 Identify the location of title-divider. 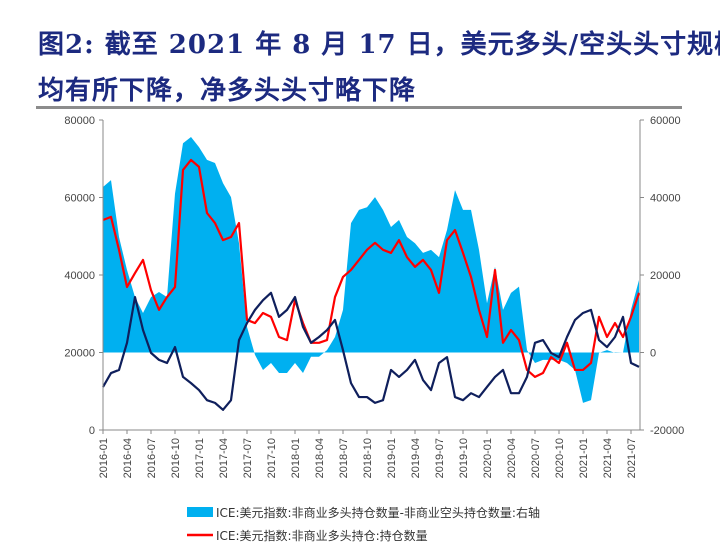
(359, 107).